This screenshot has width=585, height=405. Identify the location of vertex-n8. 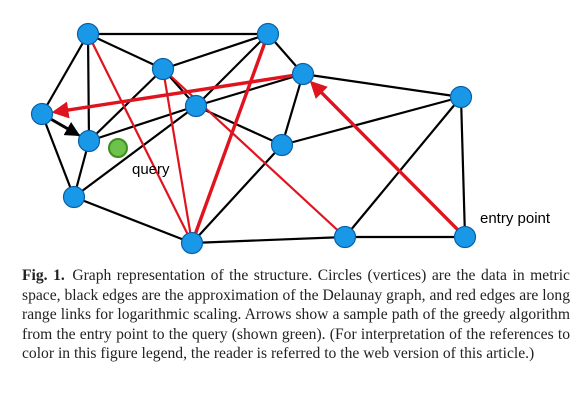
(89, 141).